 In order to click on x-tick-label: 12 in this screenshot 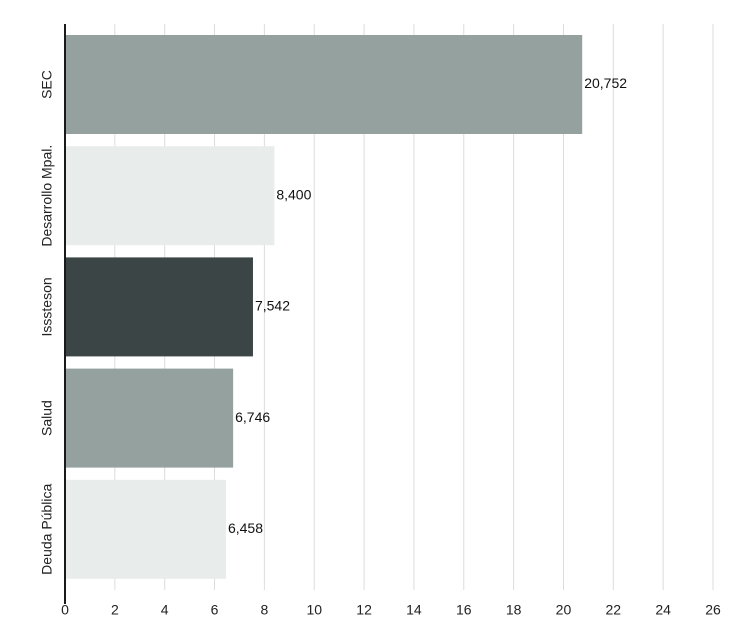, I will do `click(364, 610)`.